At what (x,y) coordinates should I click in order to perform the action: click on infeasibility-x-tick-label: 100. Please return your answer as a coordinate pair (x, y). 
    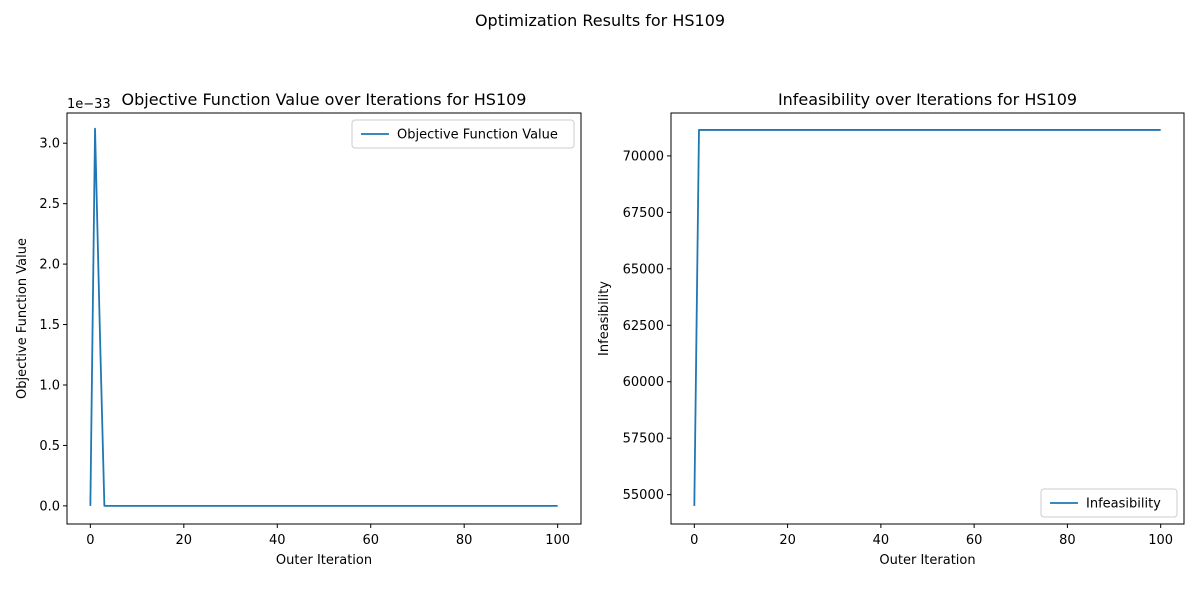
    Looking at the image, I should click on (1160, 540).